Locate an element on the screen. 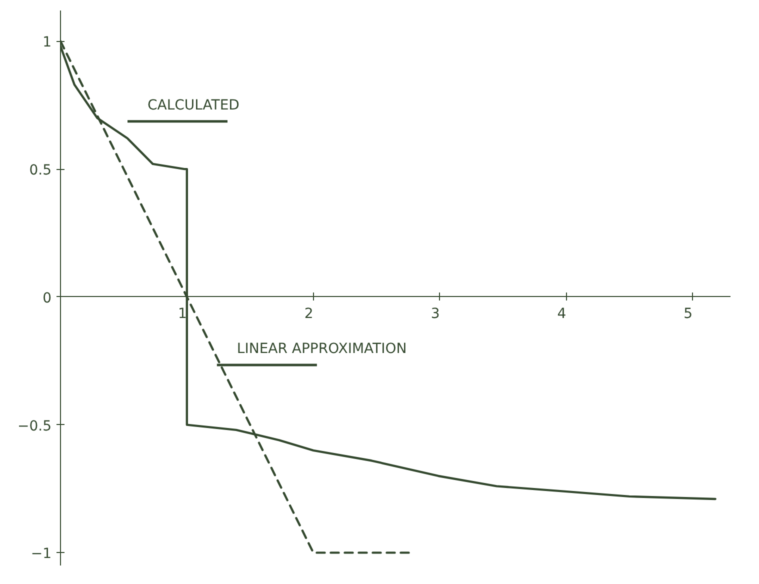 The width and height of the screenshot is (759, 584). x-tick-label: 3 is located at coordinates (435, 314).